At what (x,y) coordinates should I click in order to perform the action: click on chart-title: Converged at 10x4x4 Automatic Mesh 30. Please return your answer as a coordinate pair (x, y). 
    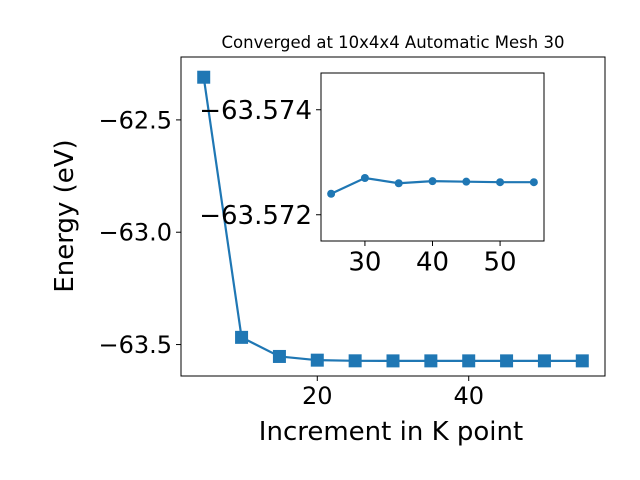
    Looking at the image, I should click on (393, 42).